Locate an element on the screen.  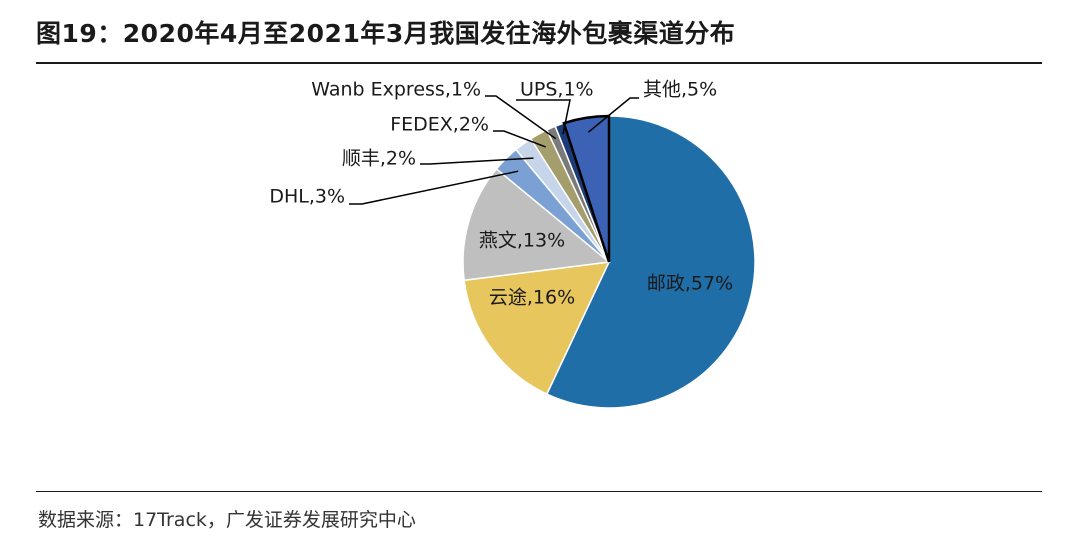
slice-label-4: 顺丰,2% is located at coordinates (379, 159).